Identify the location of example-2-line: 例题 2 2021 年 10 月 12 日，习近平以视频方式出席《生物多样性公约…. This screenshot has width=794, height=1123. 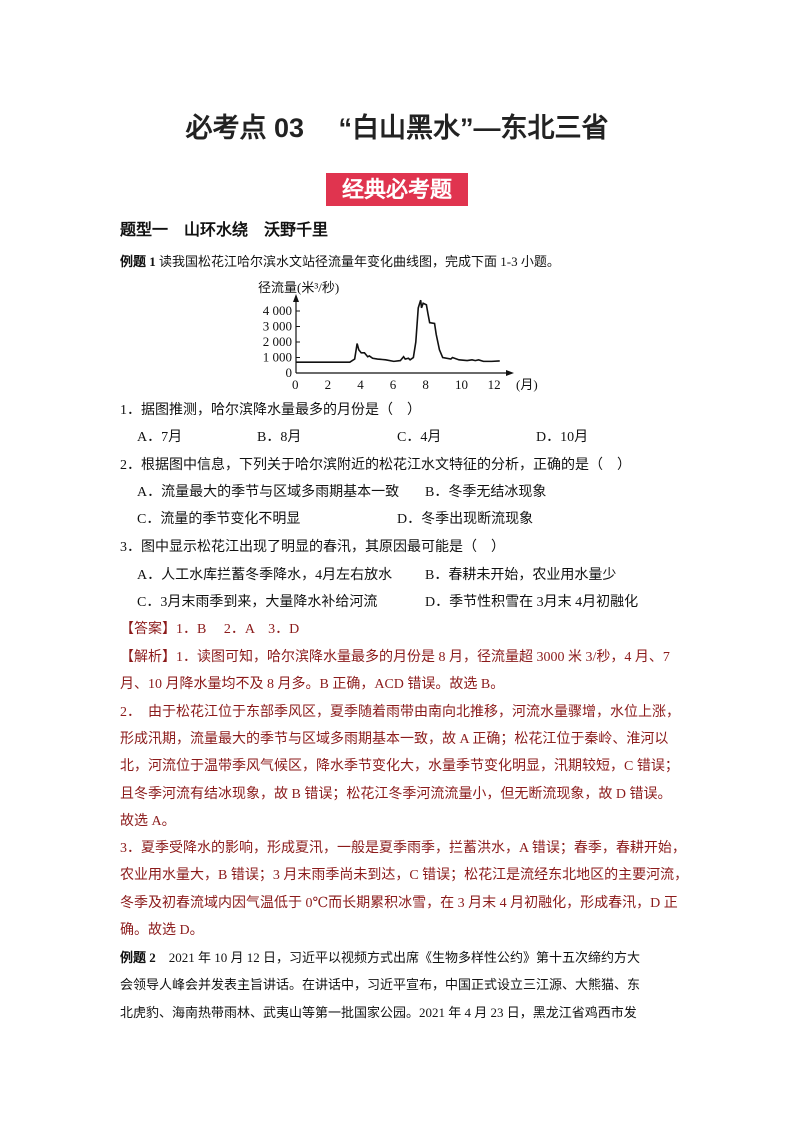
(400, 958).